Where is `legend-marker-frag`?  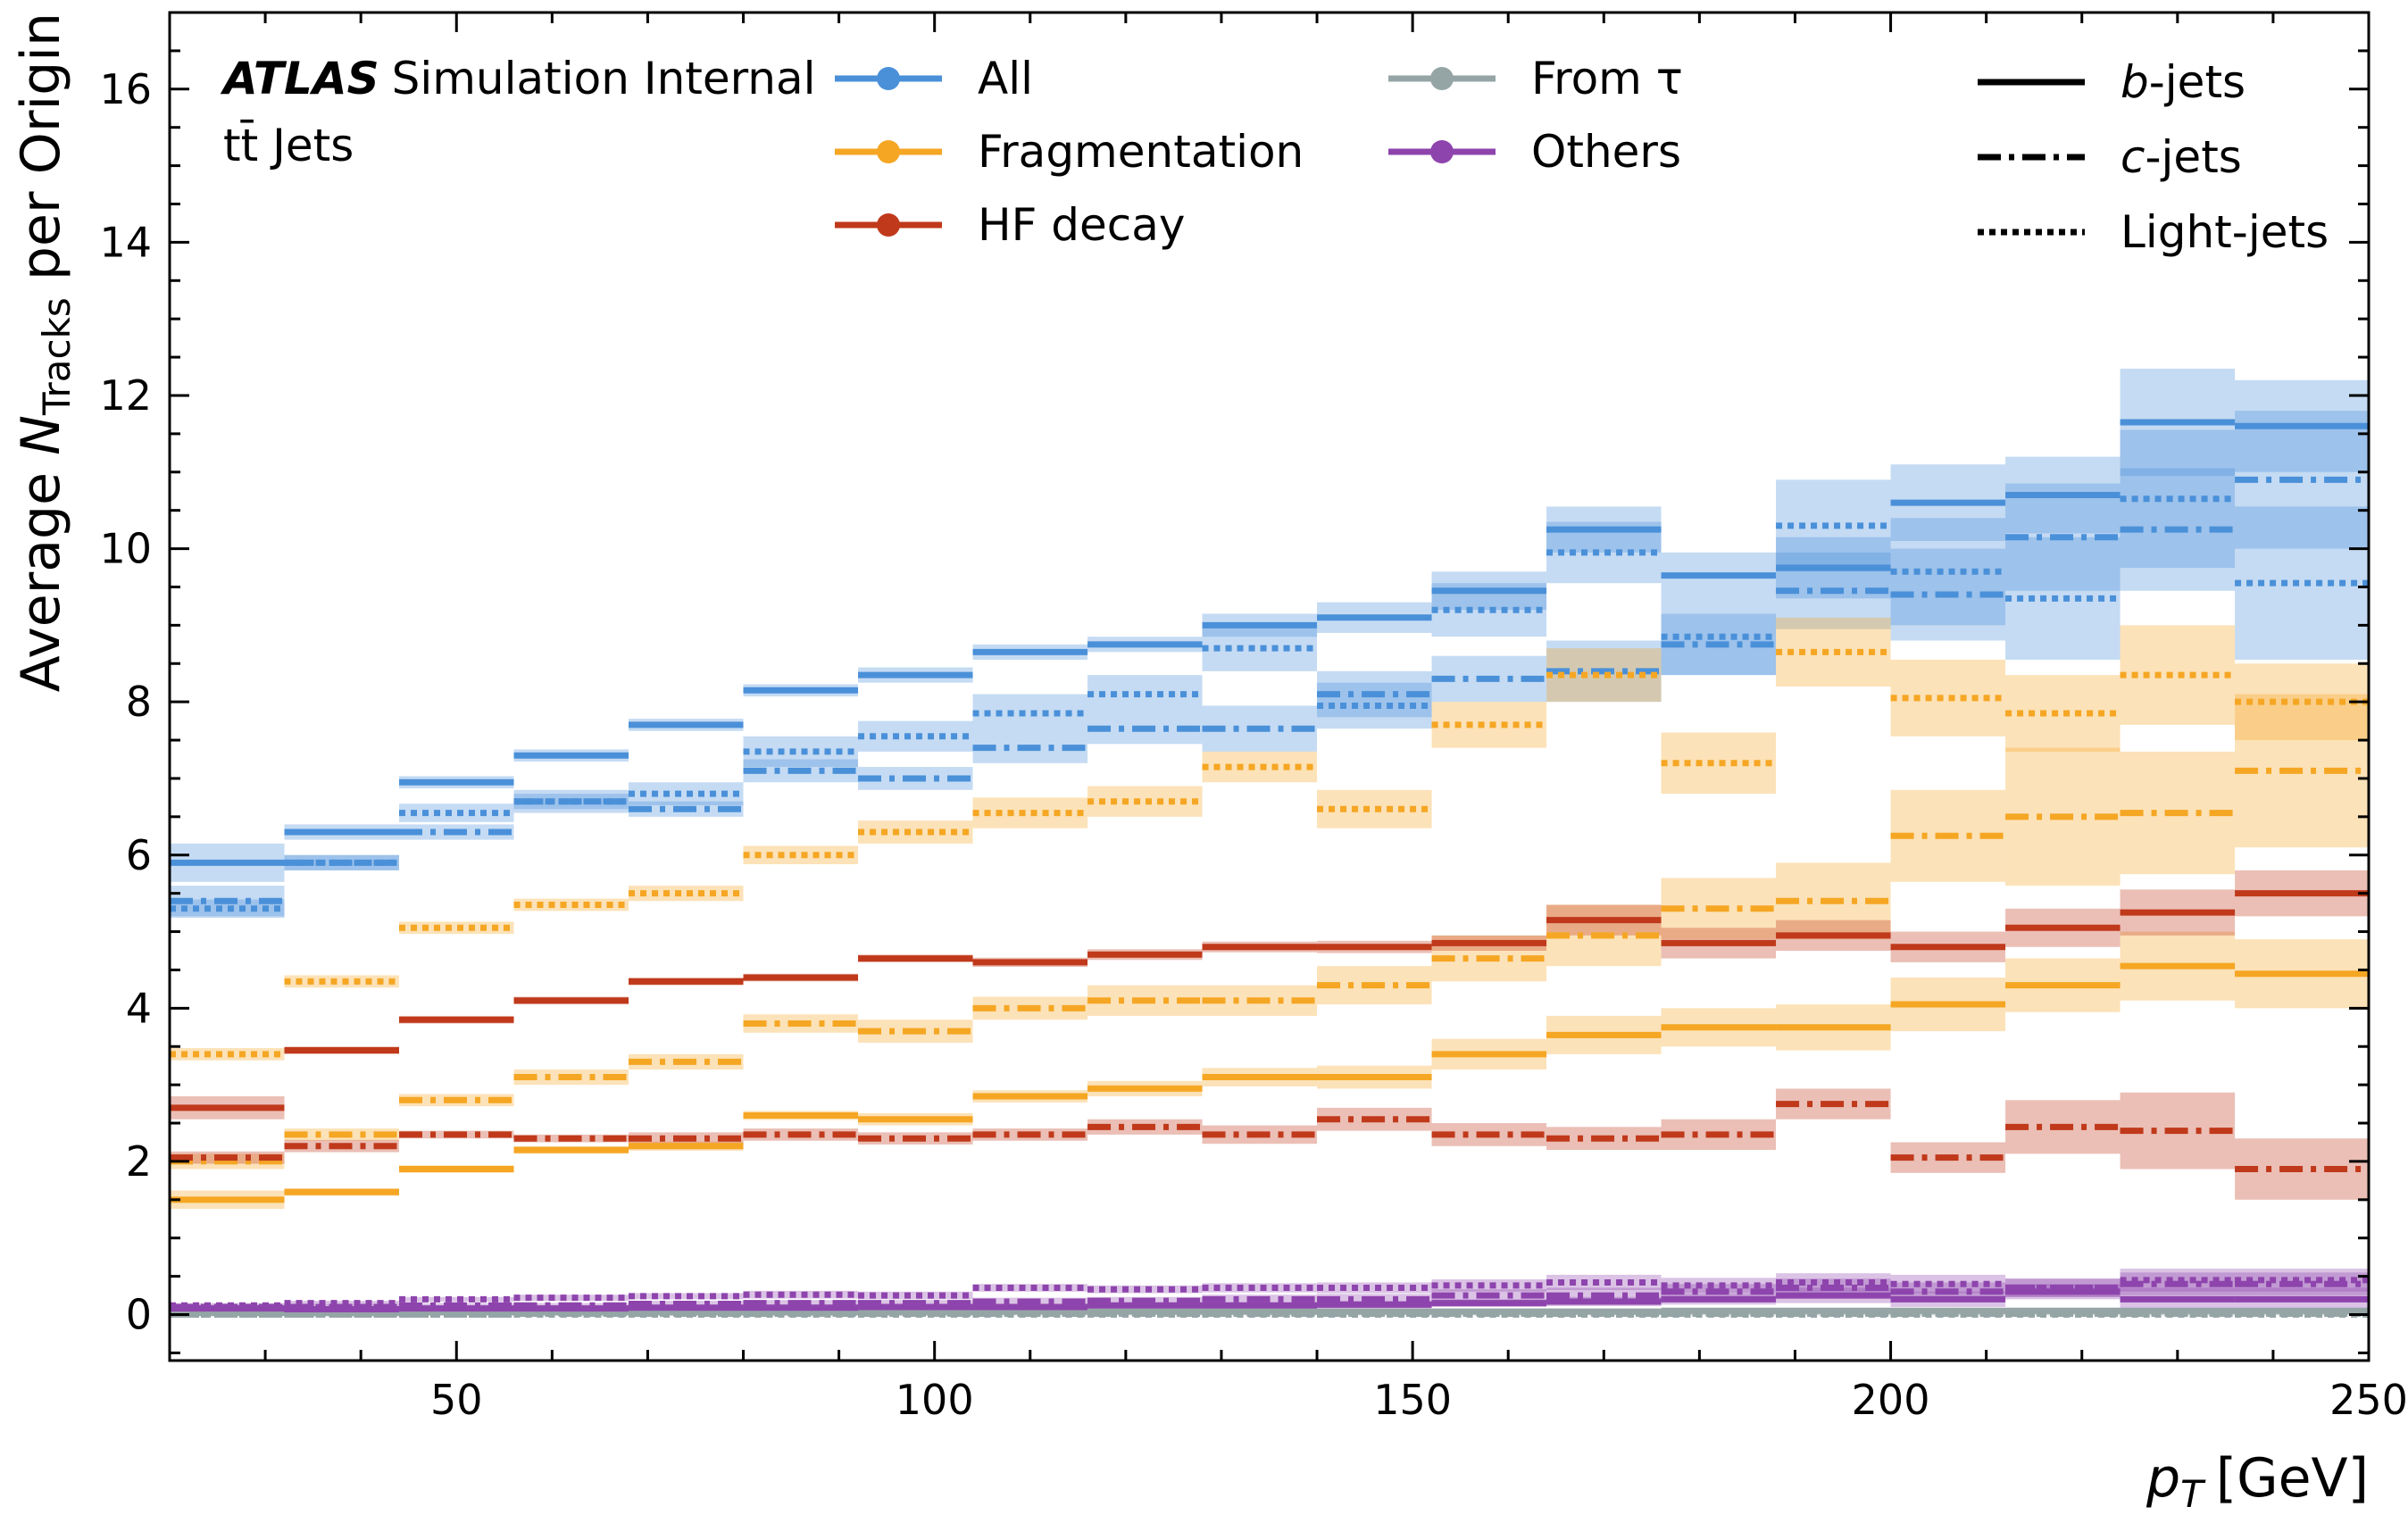
legend-marker-frag is located at coordinates (889, 152).